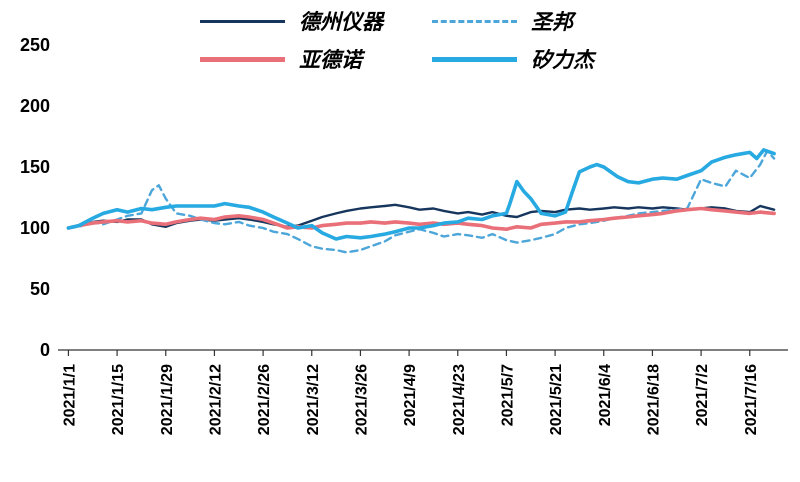 The height and width of the screenshot is (482, 800). What do you see at coordinates (40, 289) in the screenshot?
I see `y-tick-label: 50` at bounding box center [40, 289].